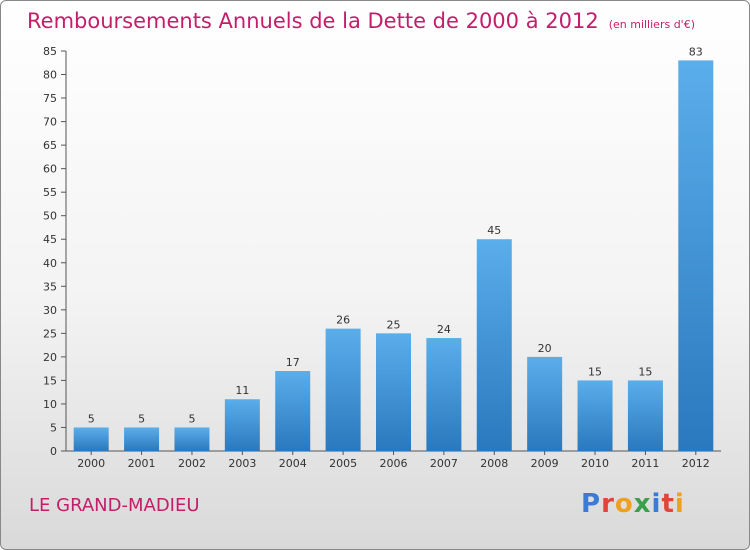 Image resolution: width=750 pixels, height=550 pixels. Describe the element at coordinates (50, 216) in the screenshot. I see `y-tick-label: 50` at that location.